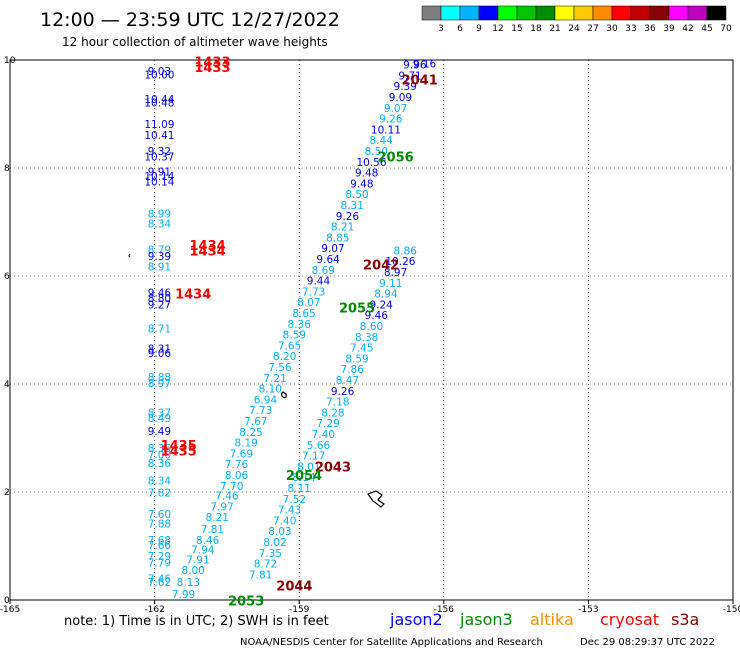 Image resolution: width=740 pixels, height=650 pixels. Describe the element at coordinates (284, 521) in the screenshot. I see `swh-value: 7.40` at that location.